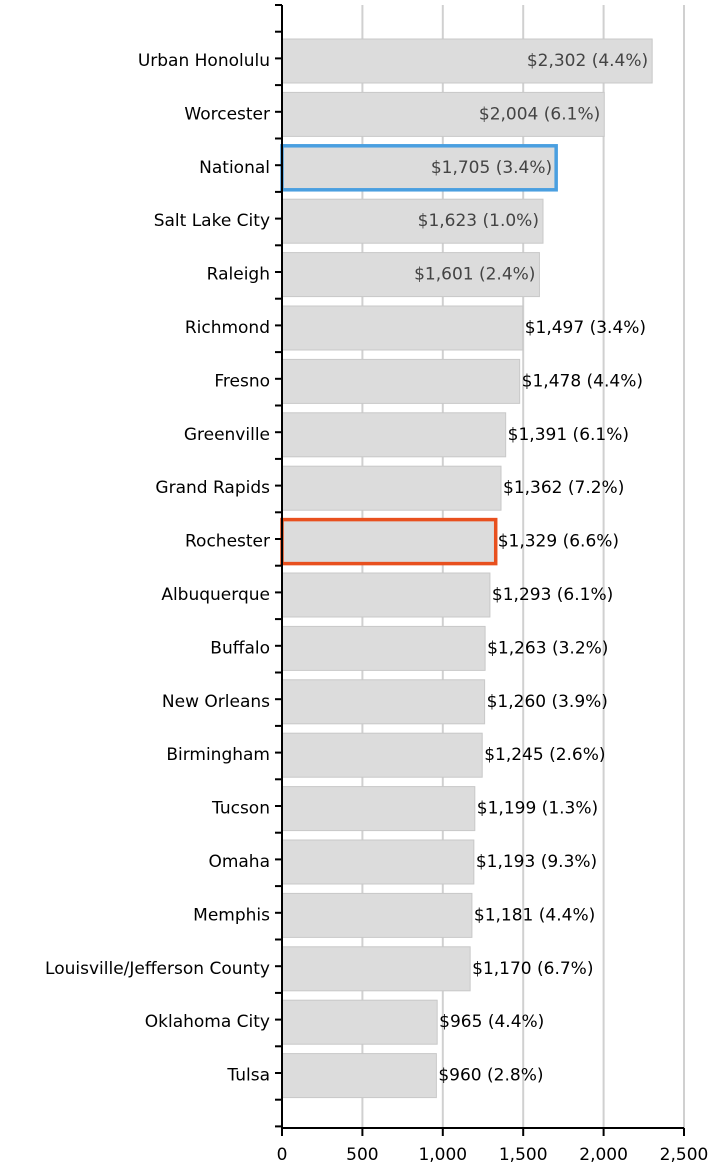 The width and height of the screenshot is (712, 1169). Describe the element at coordinates (547, 702) in the screenshot. I see `value-label: $1,260 (3.9%)` at that location.